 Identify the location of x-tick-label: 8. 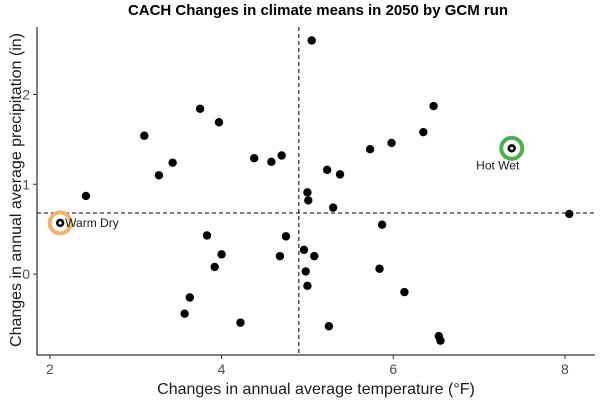
(565, 369).